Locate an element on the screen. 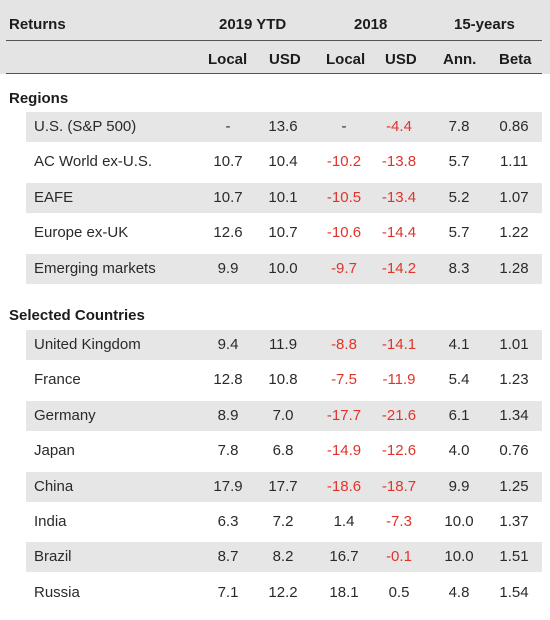 The image size is (550, 620). cell-u2018: -13.8 is located at coordinates (399, 161).